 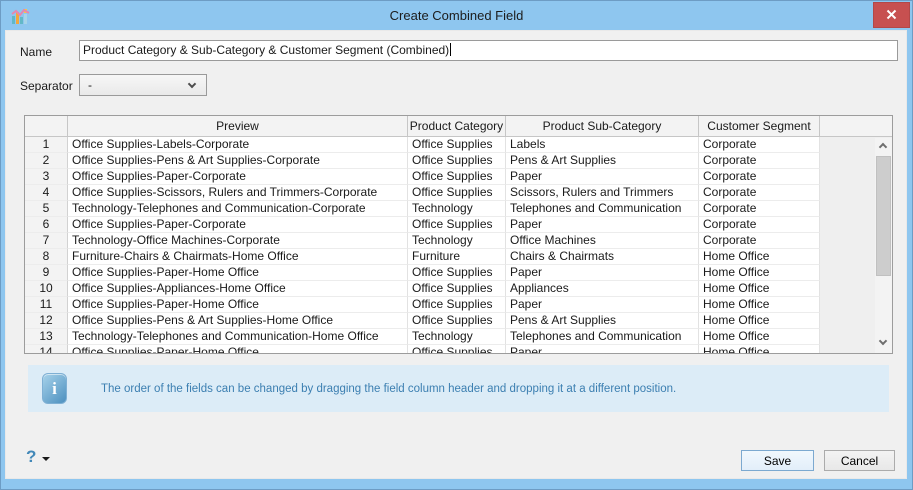 I want to click on caret-down-icon, so click(x=46, y=458).